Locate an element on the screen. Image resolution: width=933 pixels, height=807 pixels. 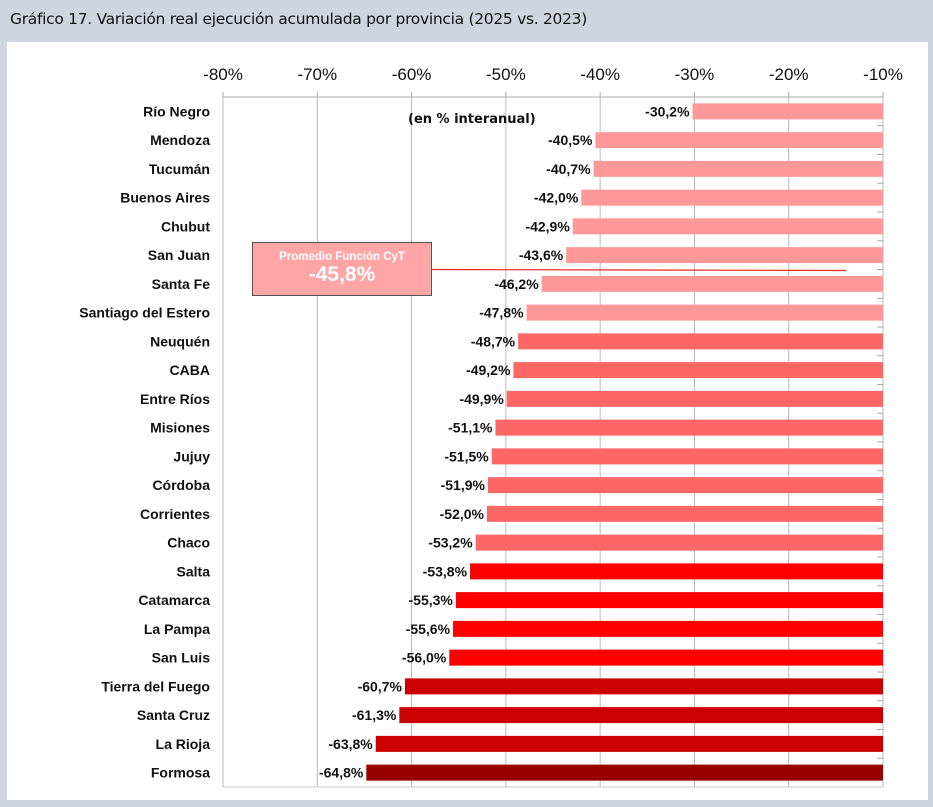
data-label: -49,2% is located at coordinates (488, 370).